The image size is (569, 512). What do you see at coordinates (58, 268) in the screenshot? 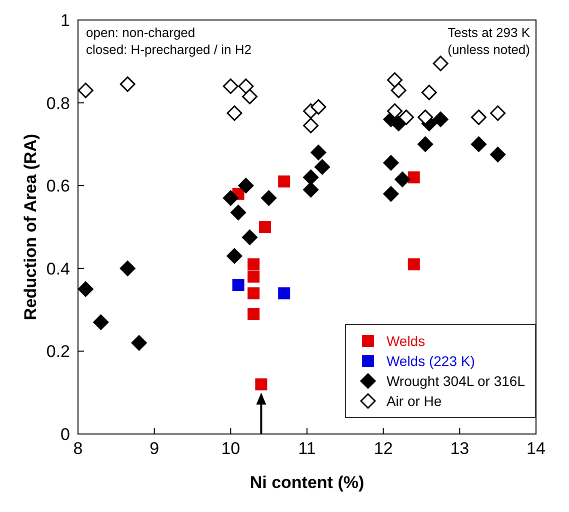
I see `y-tick-label: 0.4` at bounding box center [58, 268].